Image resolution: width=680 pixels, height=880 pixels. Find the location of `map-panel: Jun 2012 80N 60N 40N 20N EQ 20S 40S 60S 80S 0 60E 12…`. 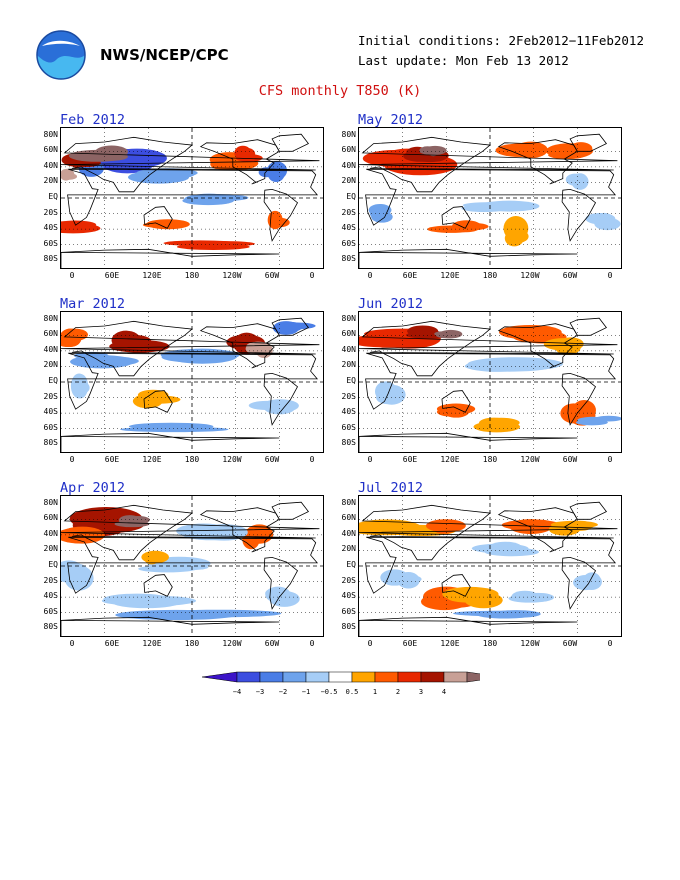

map-panel: Jun 2012 80N 60N 40N 20N EQ 20S 40S 60S 80S 0 60E 12… is located at coordinates (500, 382).